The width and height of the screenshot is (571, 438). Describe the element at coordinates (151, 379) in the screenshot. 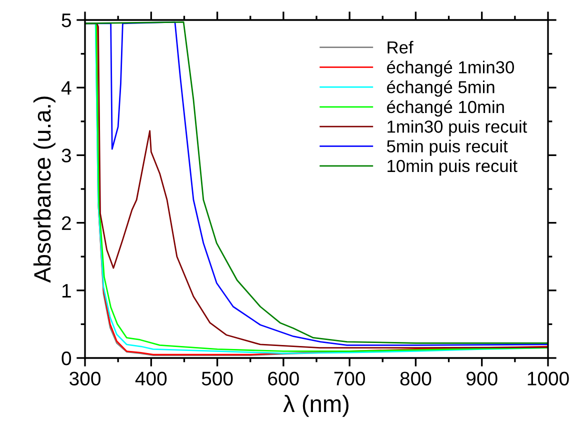

I see `x-tick-label: 400` at that location.